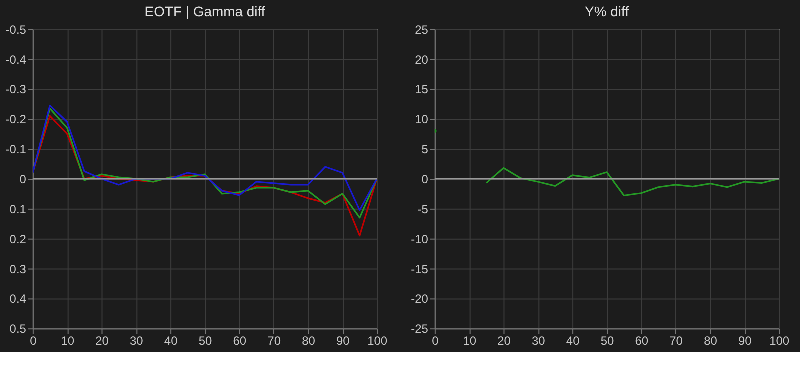  What do you see at coordinates (420, 329) in the screenshot?
I see `y-tick-label: -25` at bounding box center [420, 329].